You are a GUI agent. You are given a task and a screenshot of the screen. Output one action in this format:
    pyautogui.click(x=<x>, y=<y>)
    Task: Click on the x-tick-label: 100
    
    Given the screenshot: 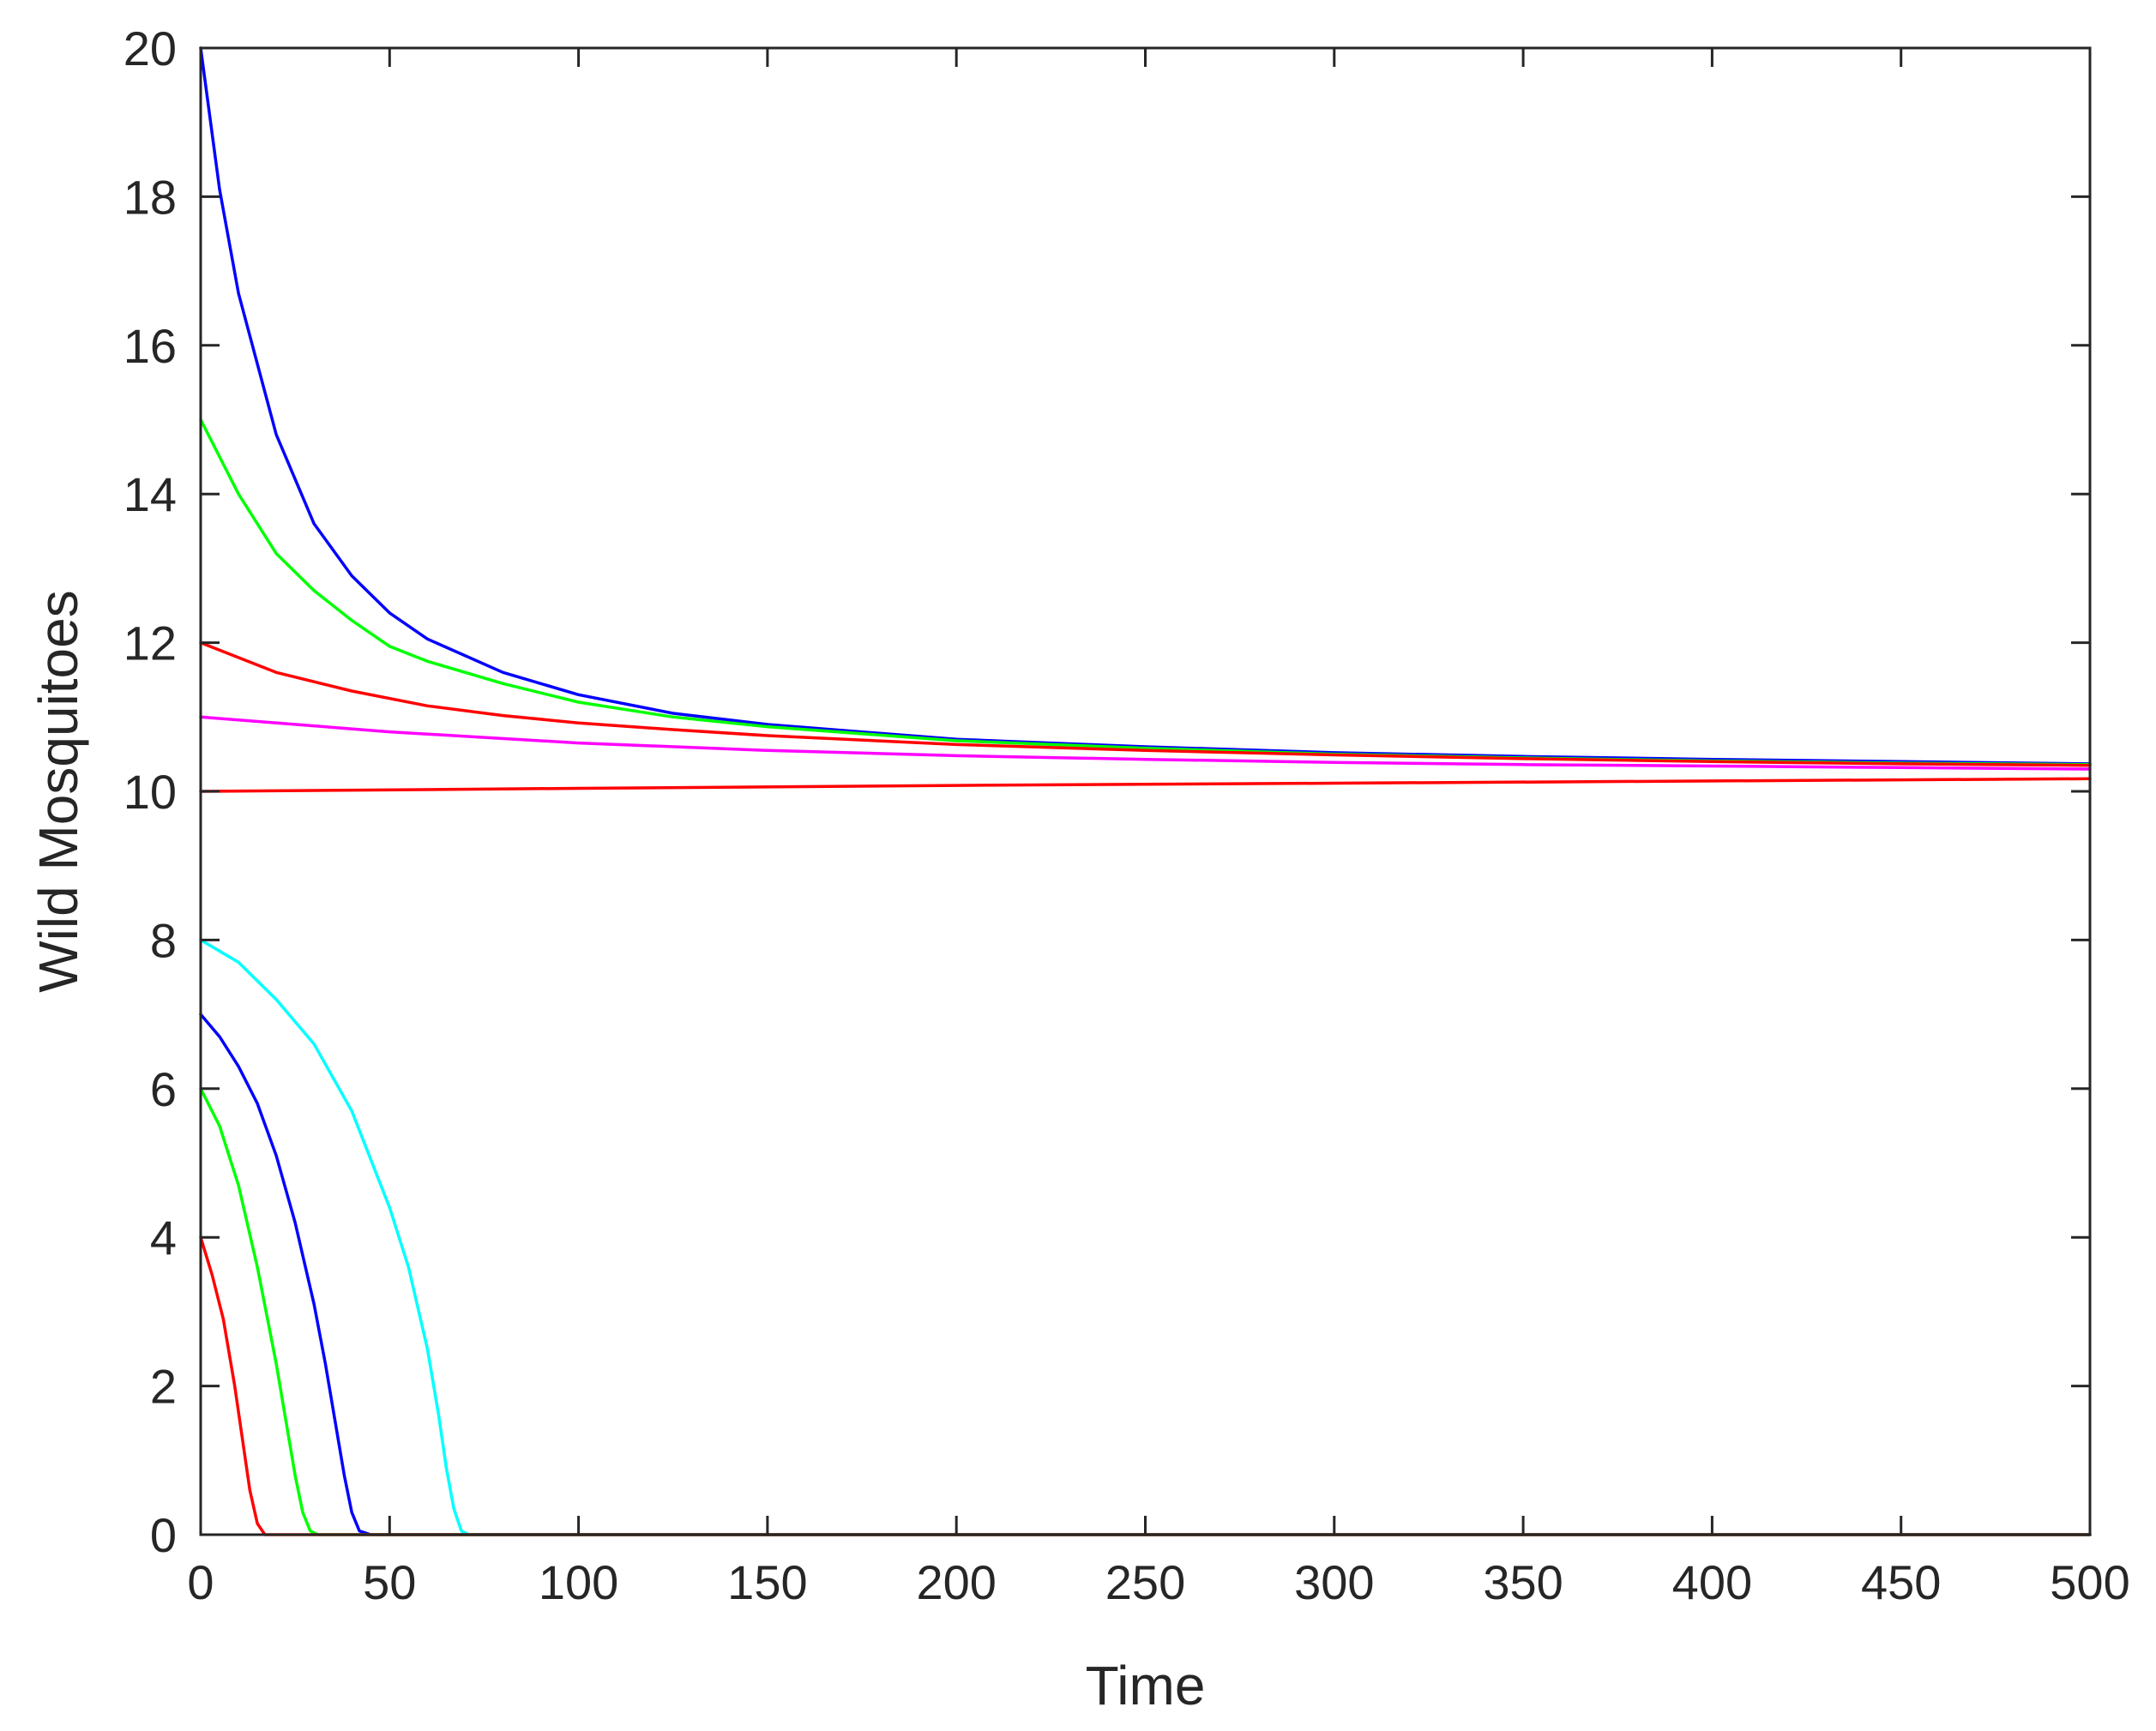 What is the action you would take?
    pyautogui.click(x=578, y=1582)
    